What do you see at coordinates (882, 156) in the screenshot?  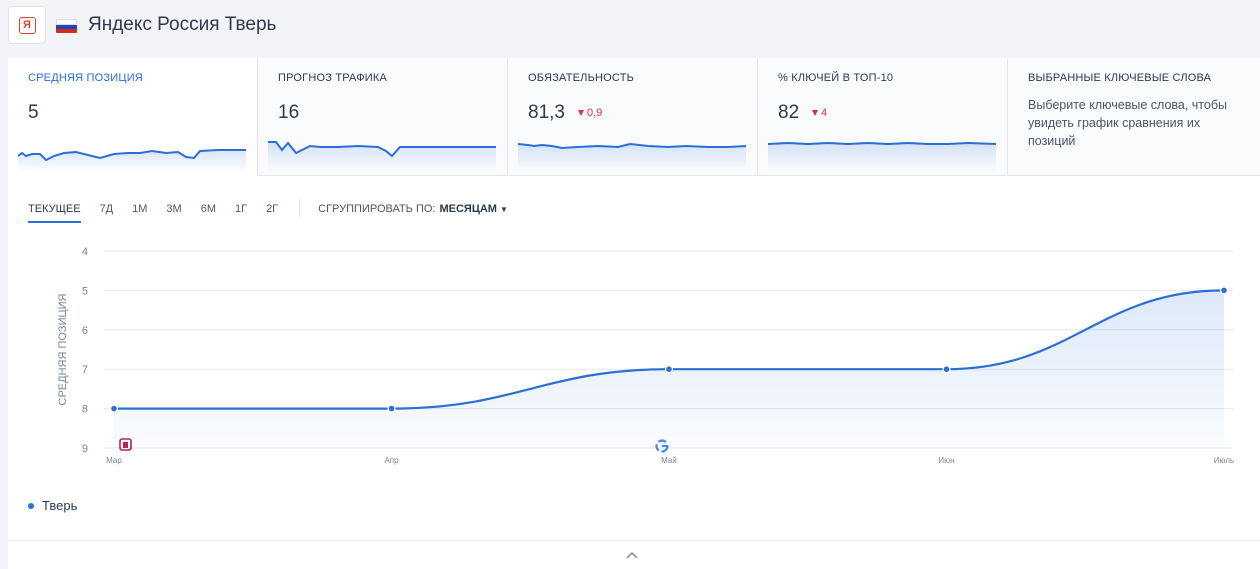 I see `sparkline-top10` at bounding box center [882, 156].